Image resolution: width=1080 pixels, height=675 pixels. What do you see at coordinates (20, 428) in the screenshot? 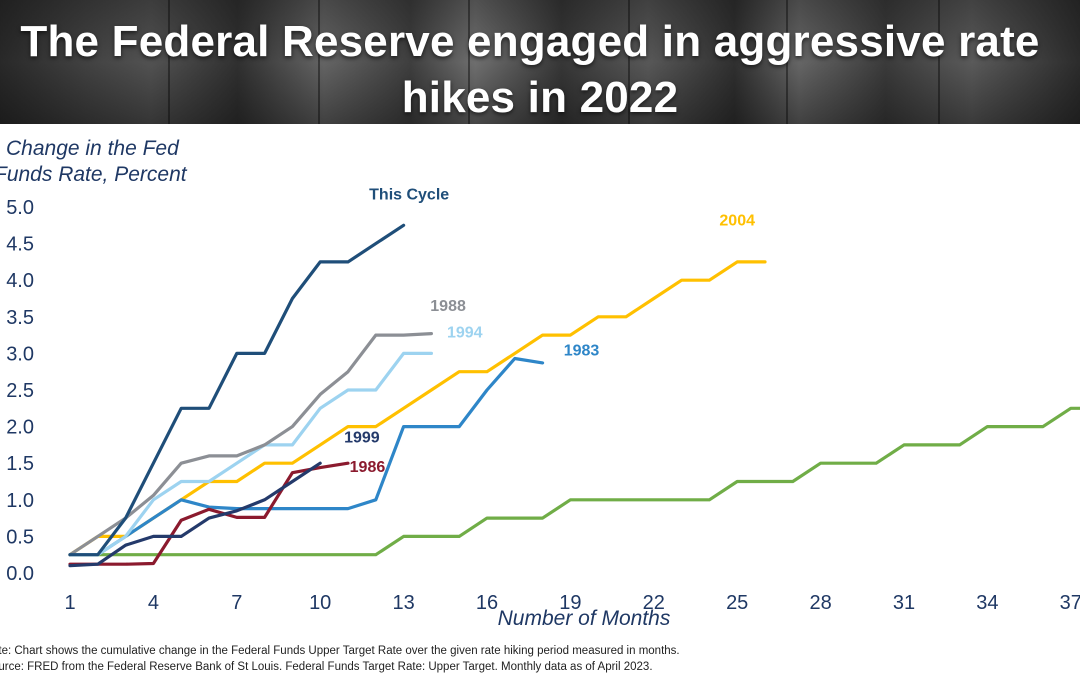
I see `y-tick-label: 2.0` at bounding box center [20, 428].